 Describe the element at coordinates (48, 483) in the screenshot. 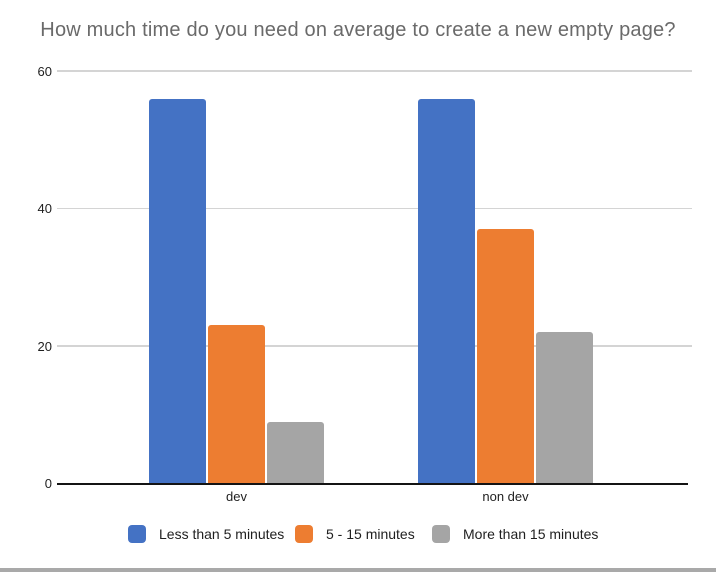

I see `y-tick-label-0: 0` at that location.